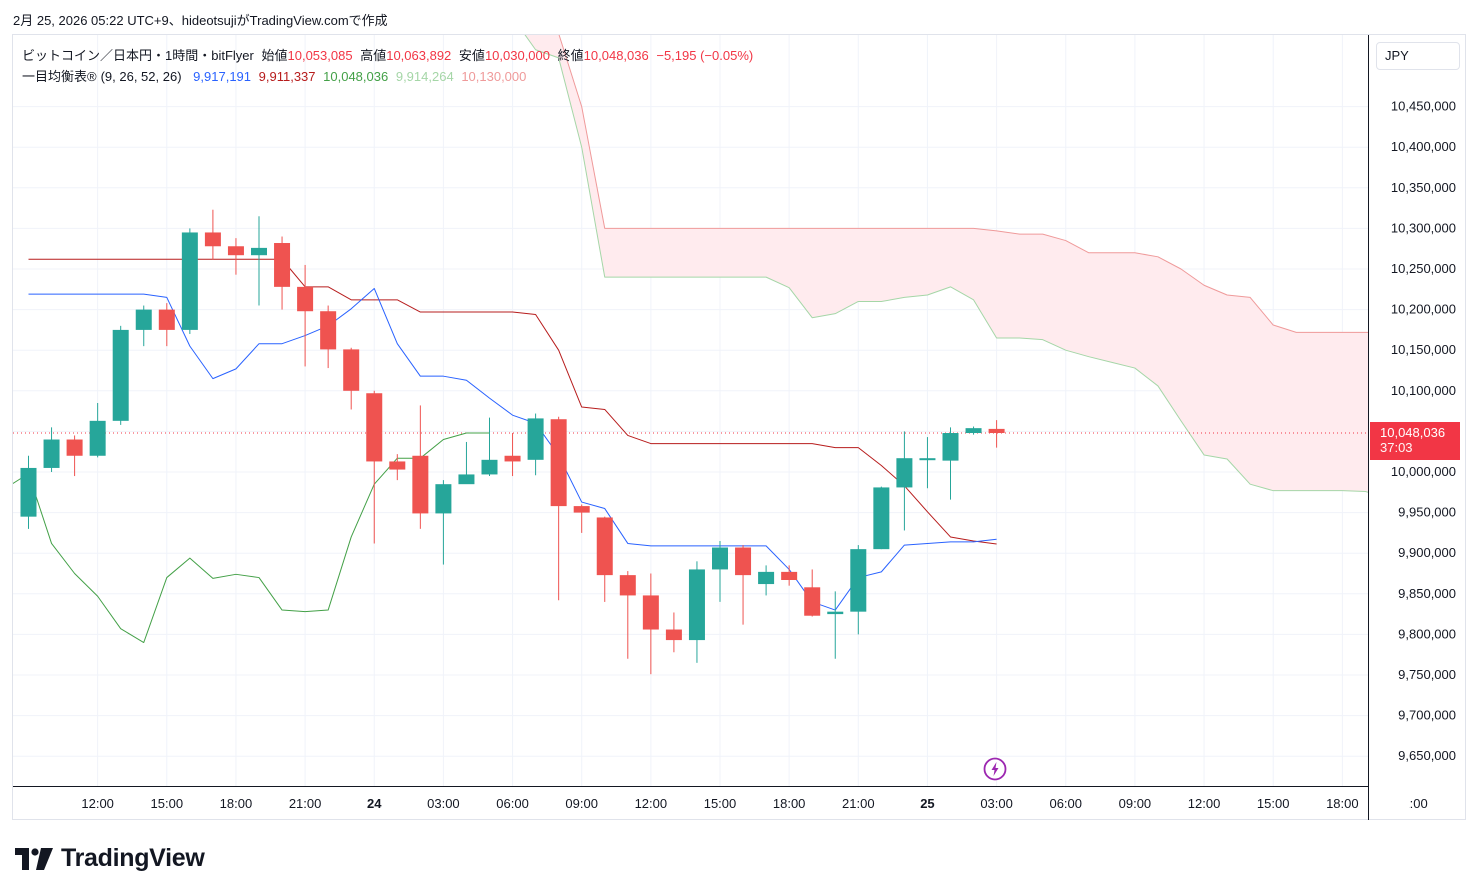 The width and height of the screenshot is (1479, 896). What do you see at coordinates (1423, 268) in the screenshot?
I see `y-tick-label: 10,250,000` at bounding box center [1423, 268].